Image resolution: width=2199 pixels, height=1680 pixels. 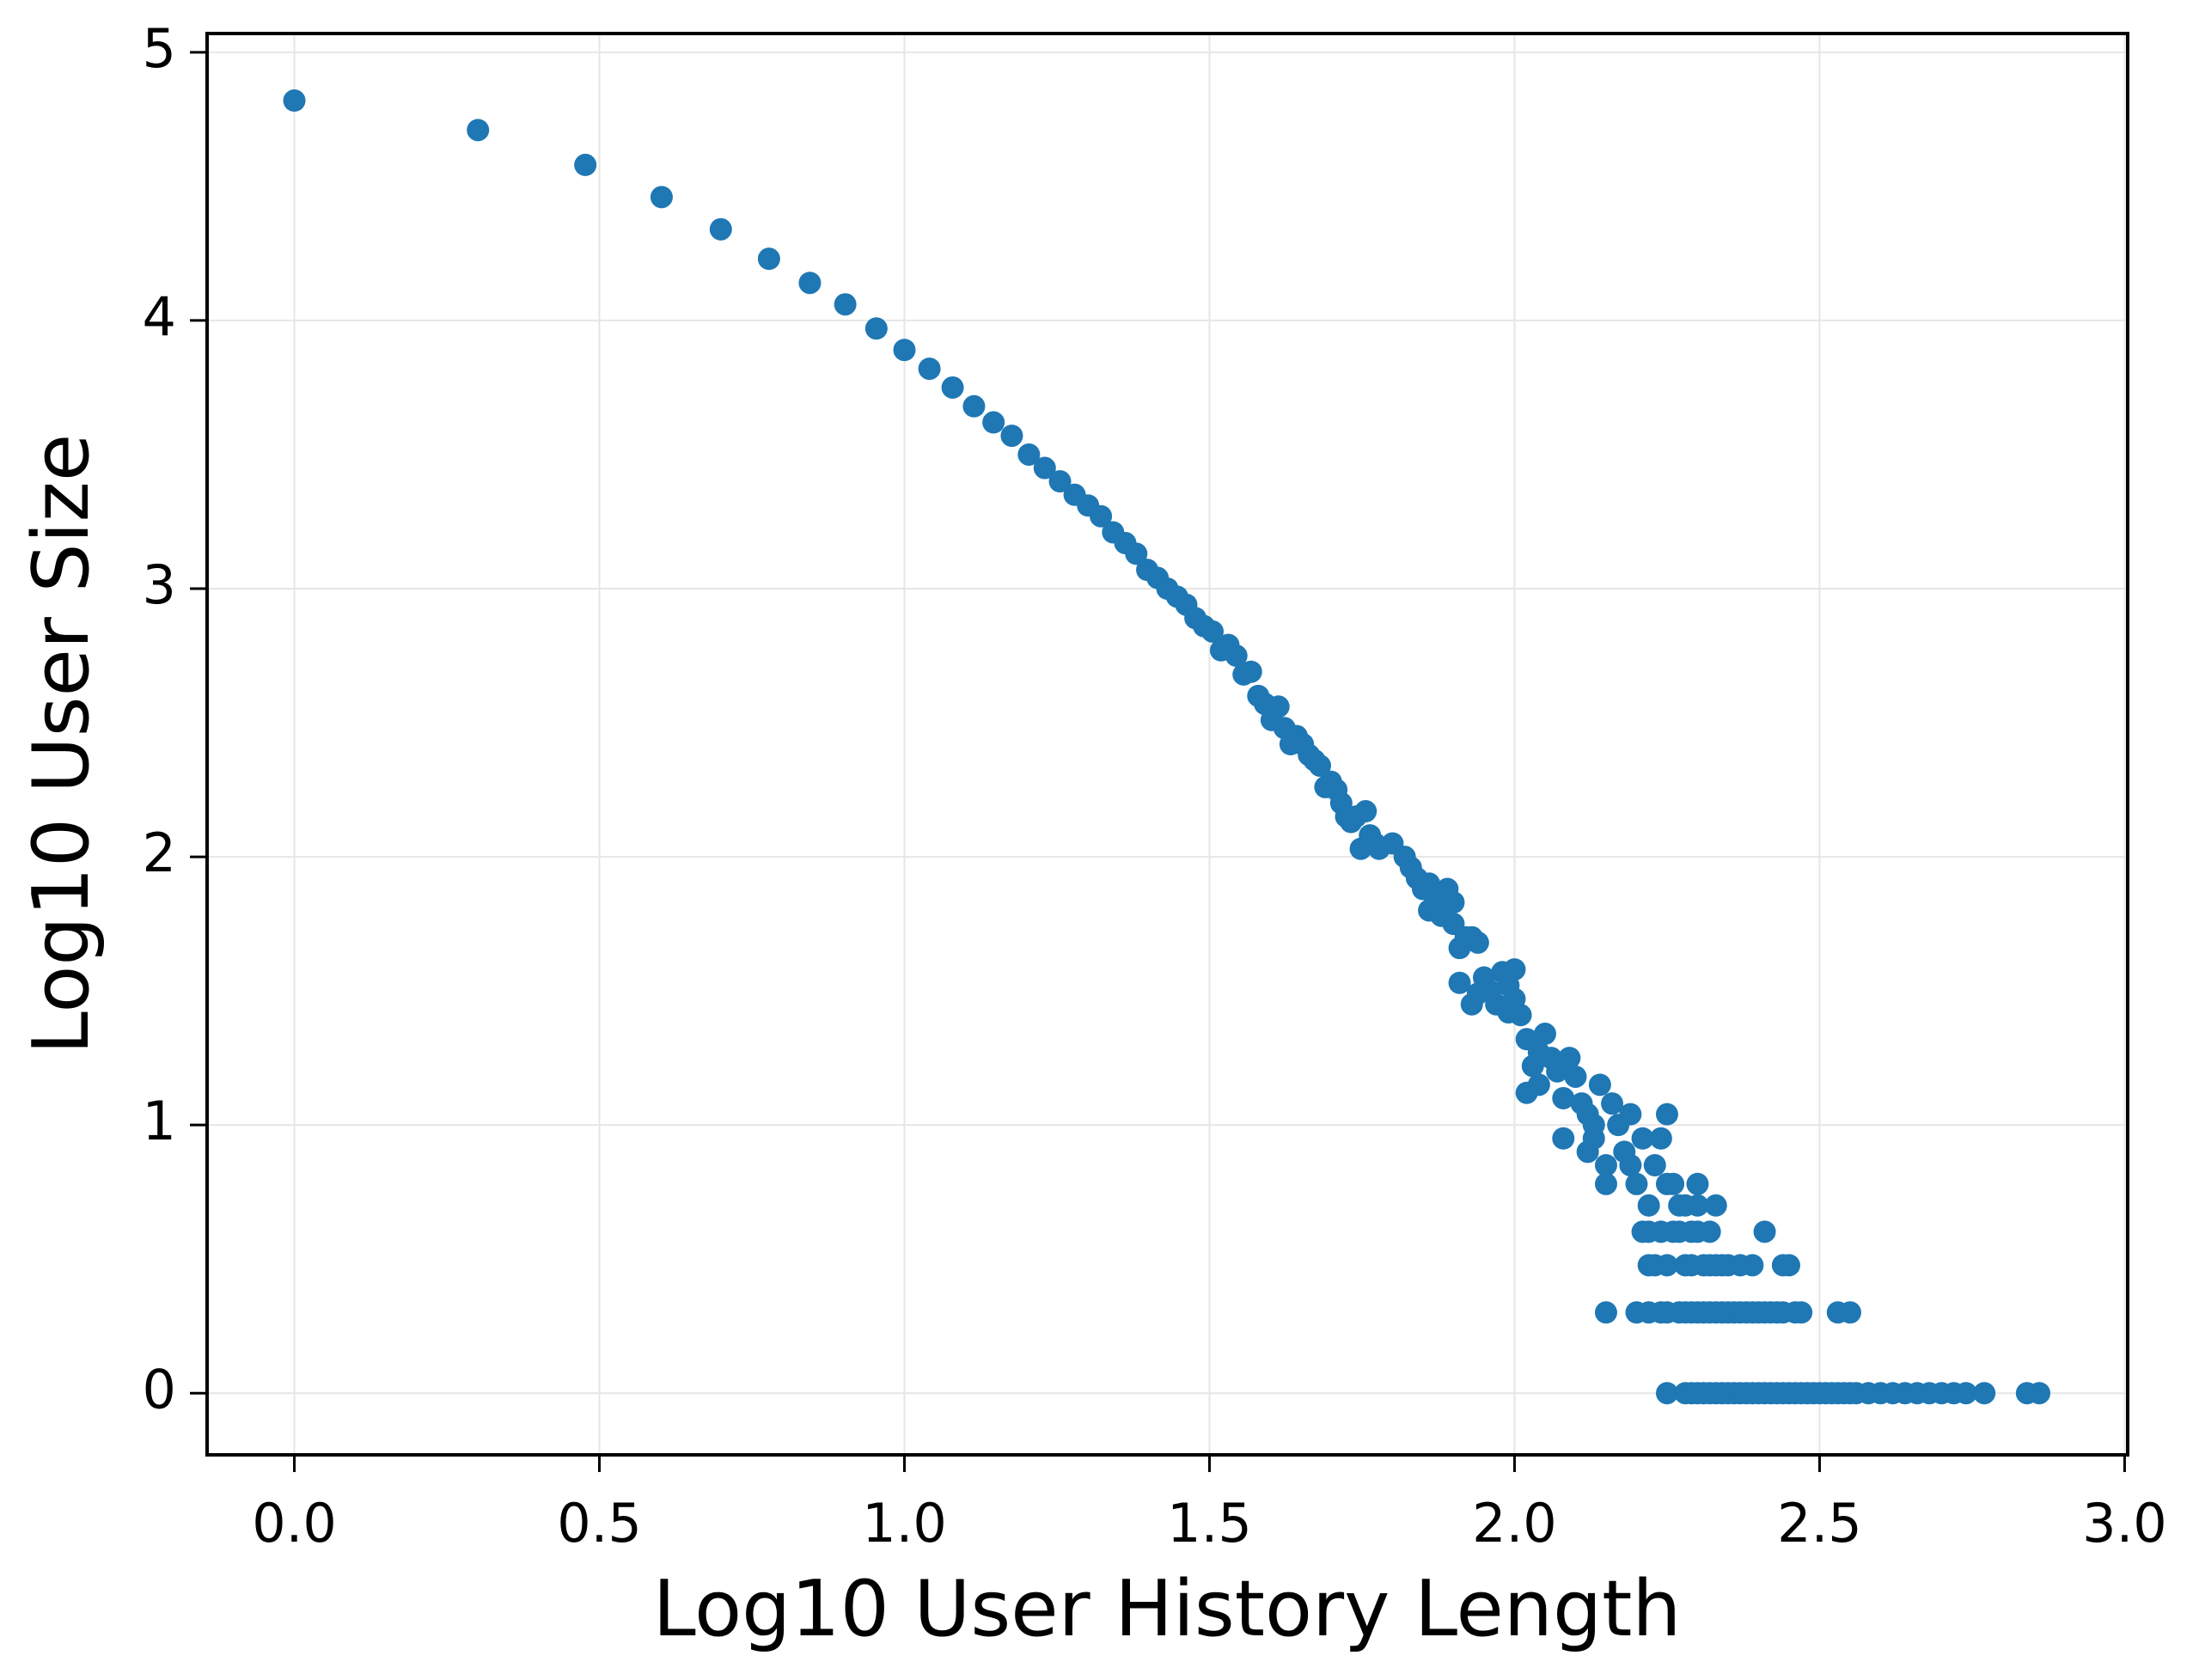 What do you see at coordinates (599, 1524) in the screenshot?
I see `x-tick-label: 0.5` at bounding box center [599, 1524].